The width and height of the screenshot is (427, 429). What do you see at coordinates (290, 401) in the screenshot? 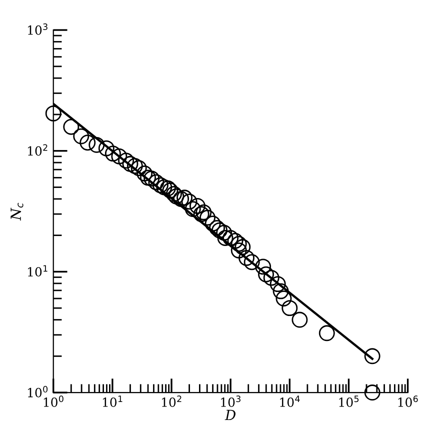
I see `x-tick-label: 10$^{4}$` at bounding box center [290, 401].